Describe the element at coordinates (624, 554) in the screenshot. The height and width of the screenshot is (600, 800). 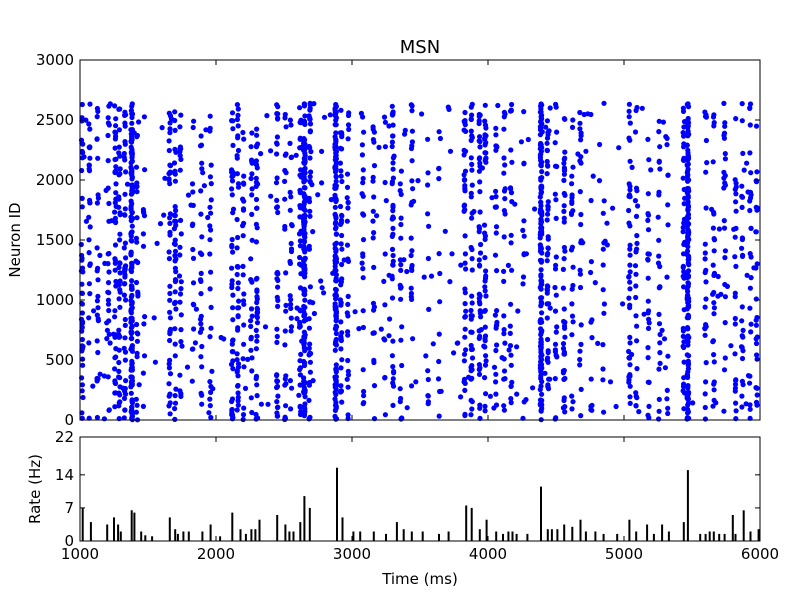
I see `rate-x-tick-label: 5000` at that location.